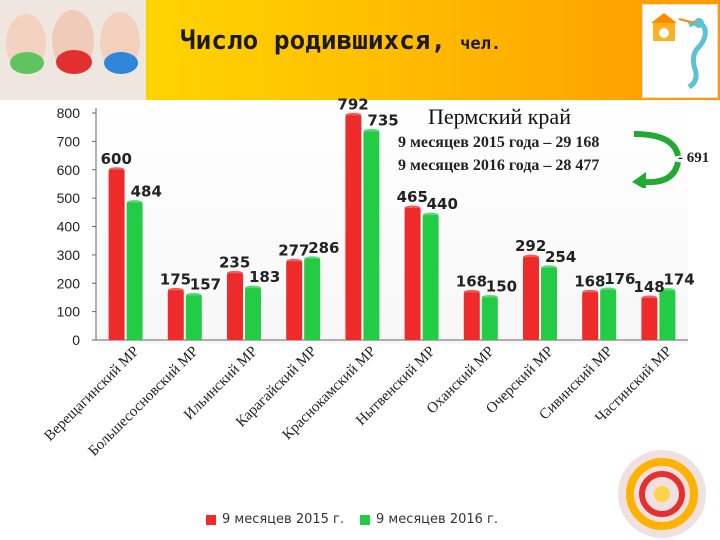 The width and height of the screenshot is (720, 540). I want to click on header-photo, so click(73, 50).